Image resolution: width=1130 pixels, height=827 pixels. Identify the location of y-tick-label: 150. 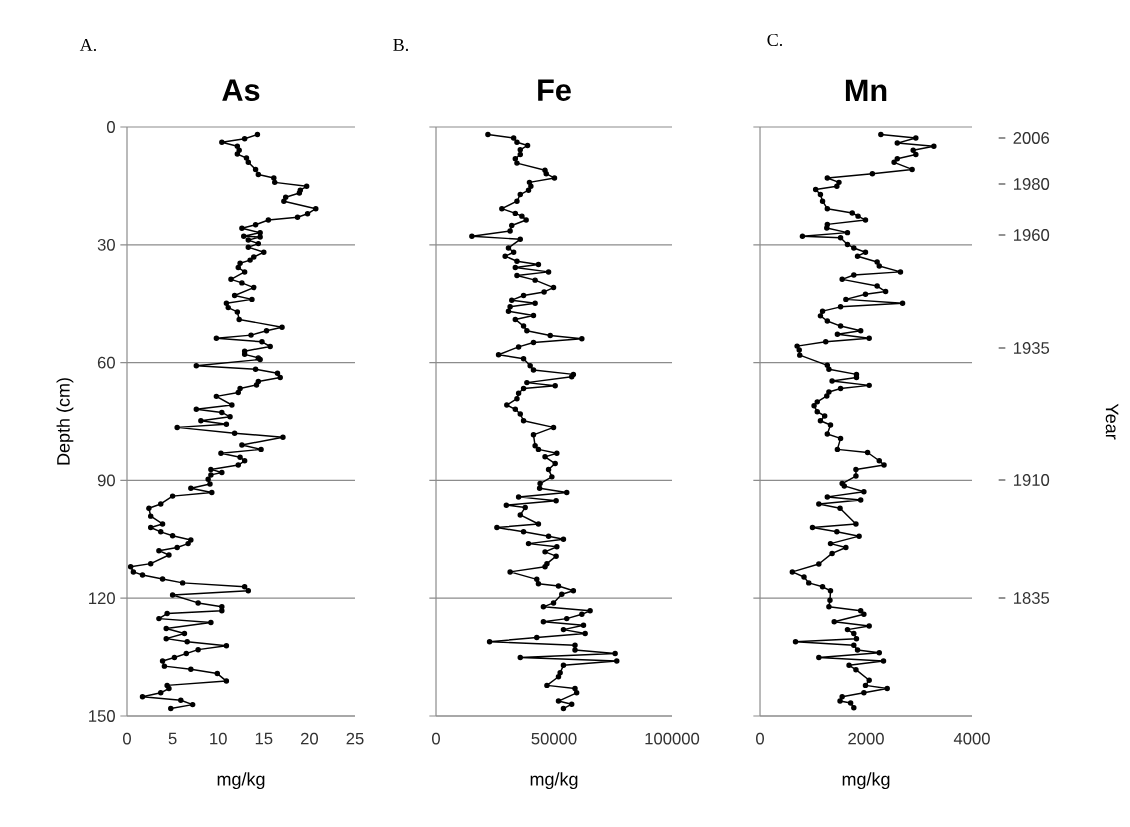
(102, 716).